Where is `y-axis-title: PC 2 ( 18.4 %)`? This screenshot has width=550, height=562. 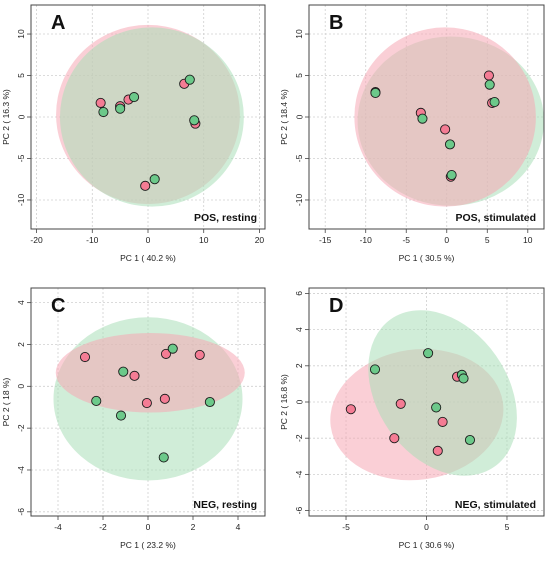
y-axis-title: PC 2 ( 18.4 %) is located at coordinates (284, 117).